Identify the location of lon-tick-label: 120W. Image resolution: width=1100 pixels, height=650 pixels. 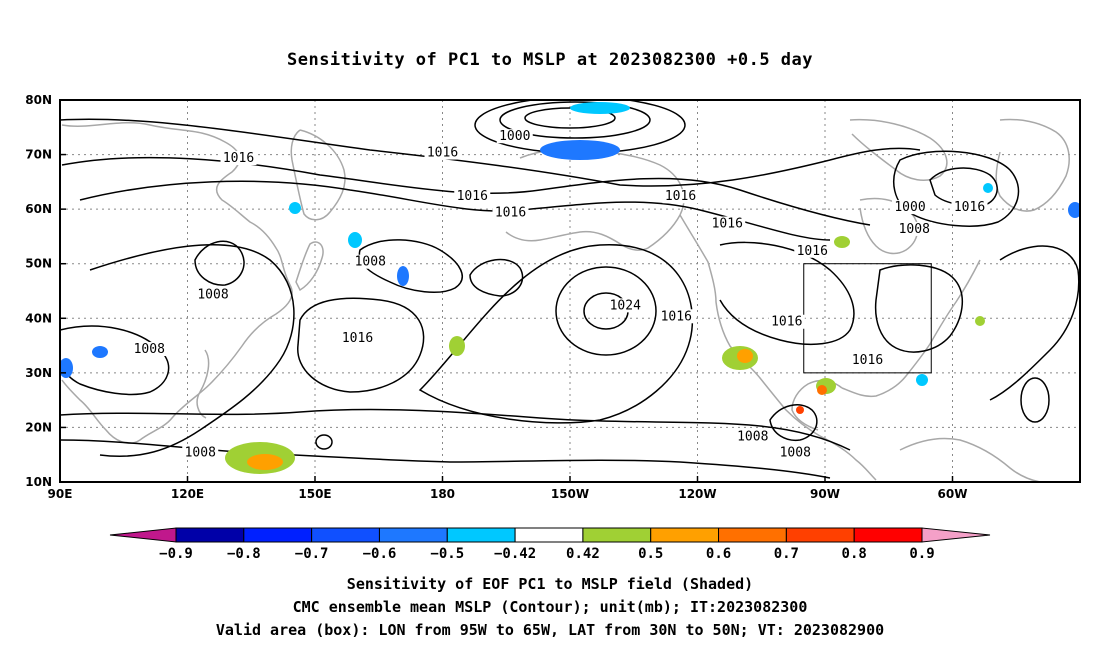
(697, 494).